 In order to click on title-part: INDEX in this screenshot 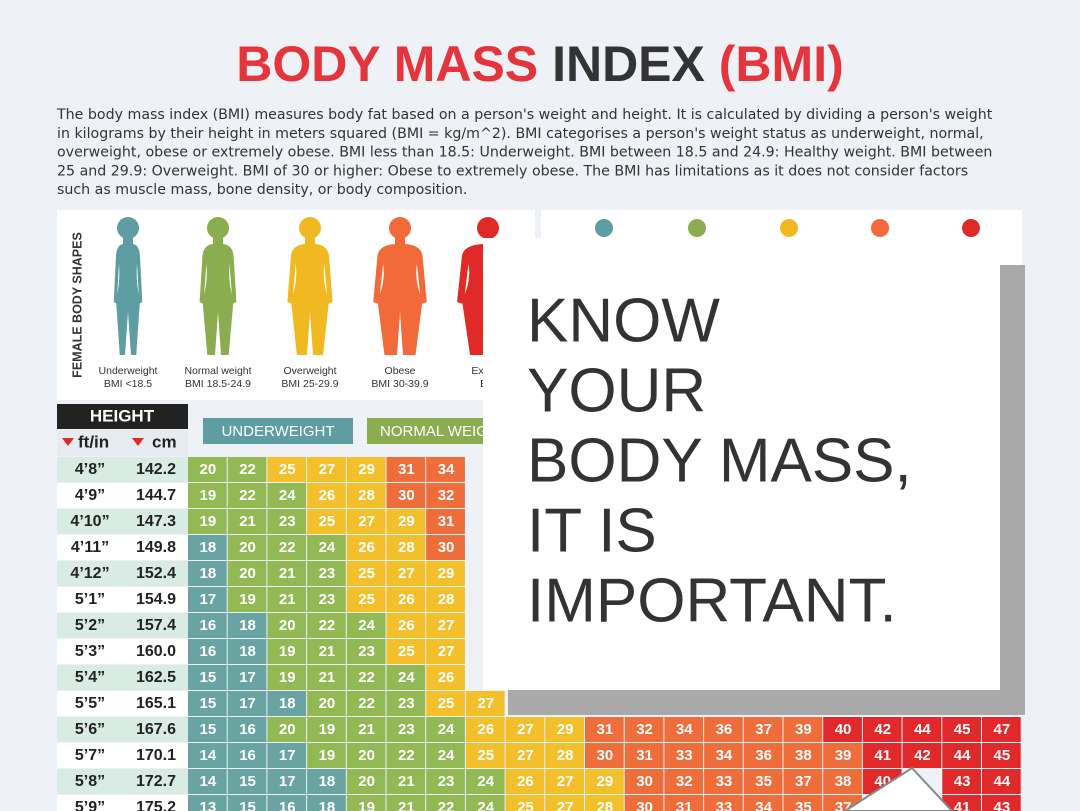, I will do `click(628, 64)`.